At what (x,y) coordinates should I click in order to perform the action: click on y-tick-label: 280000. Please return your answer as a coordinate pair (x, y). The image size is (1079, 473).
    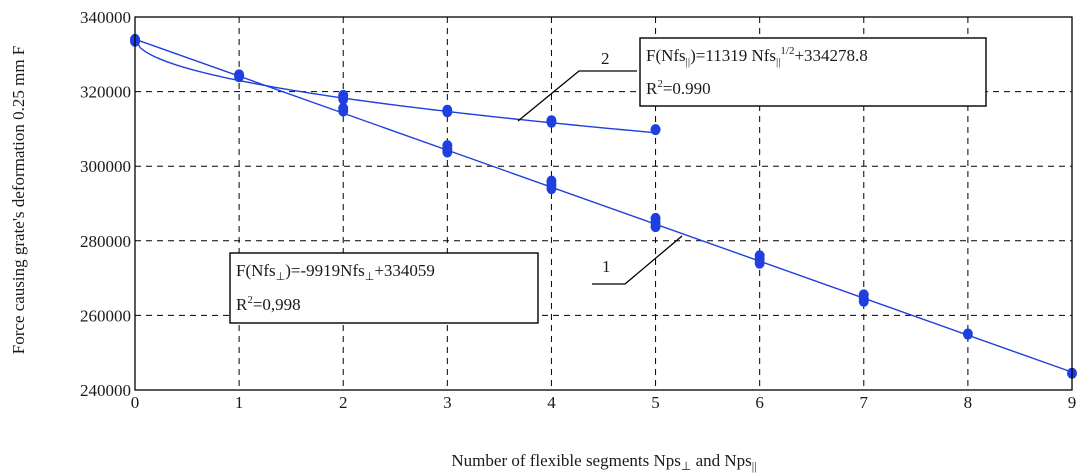
    Looking at the image, I should click on (105, 241).